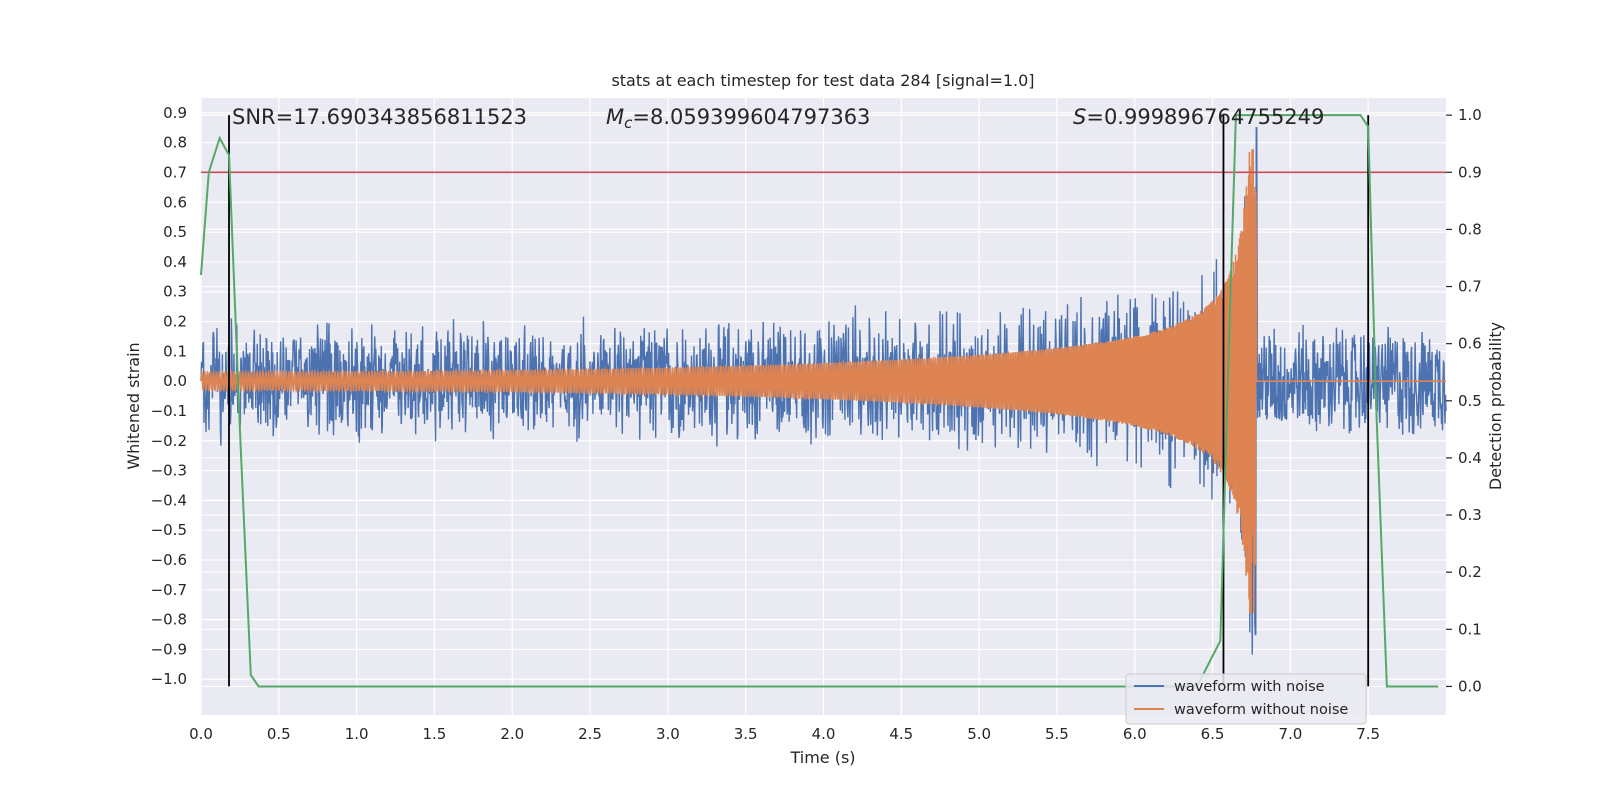 Image resolution: width=1600 pixels, height=800 pixels. What do you see at coordinates (1470, 572) in the screenshot?
I see `y2-tick-label: 0.2` at bounding box center [1470, 572].